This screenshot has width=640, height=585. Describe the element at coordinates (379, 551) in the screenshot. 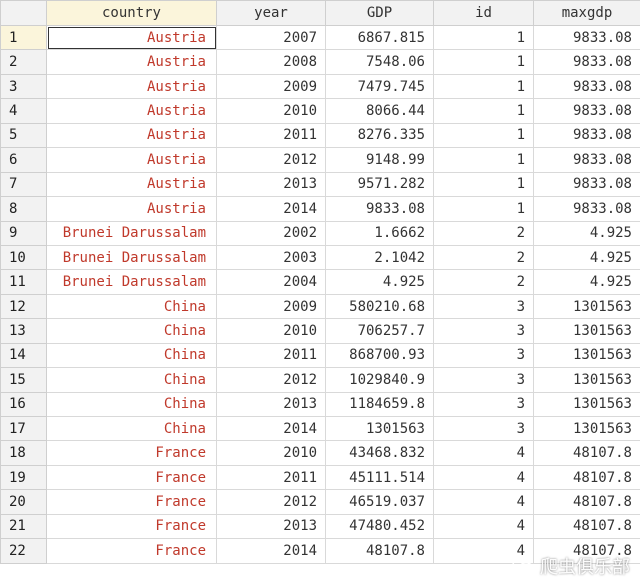

I see `gdp-cell: 48107.8` at that location.